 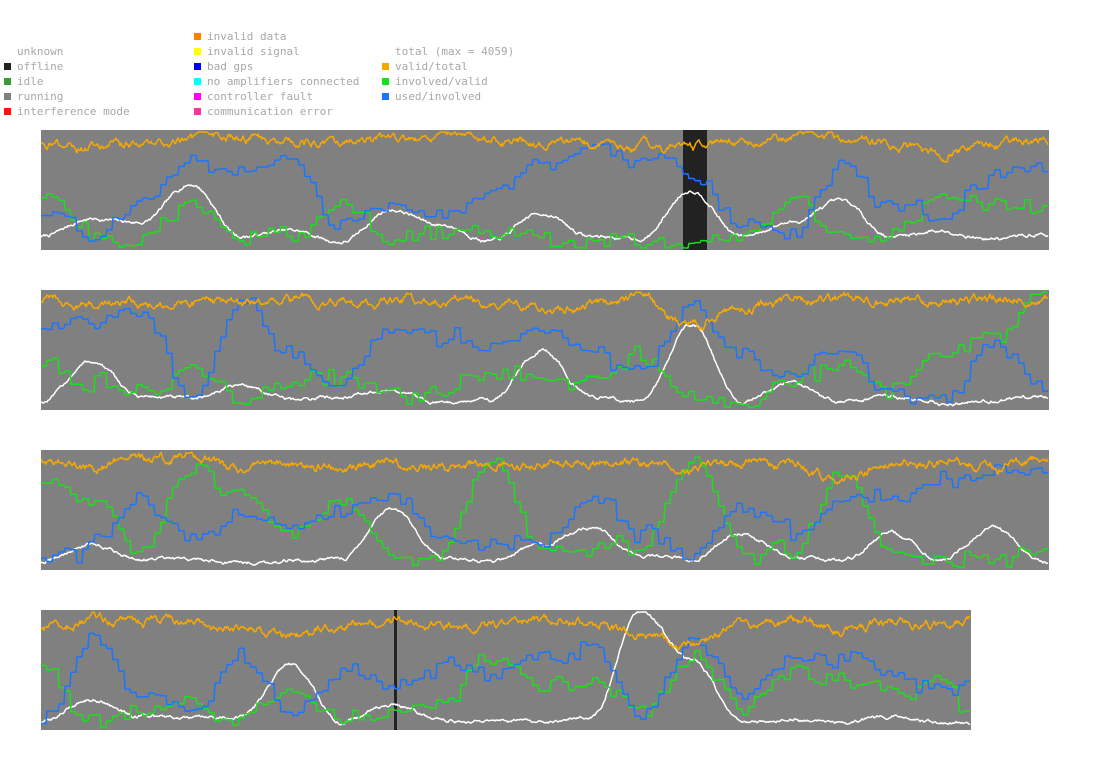 I want to click on legend-label: unknown, so click(x=40, y=51).